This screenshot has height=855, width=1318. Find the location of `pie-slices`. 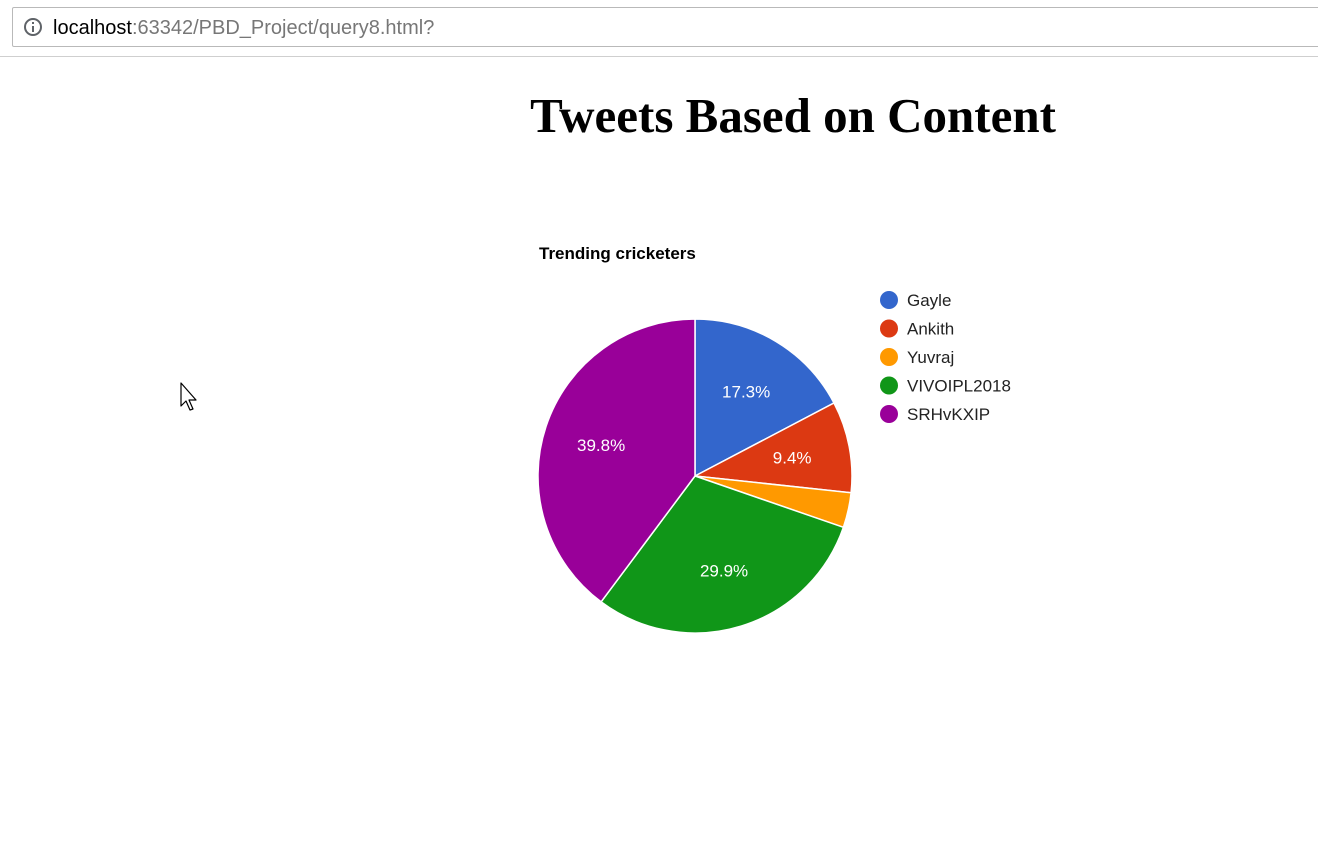

pie-slices is located at coordinates (695, 476).